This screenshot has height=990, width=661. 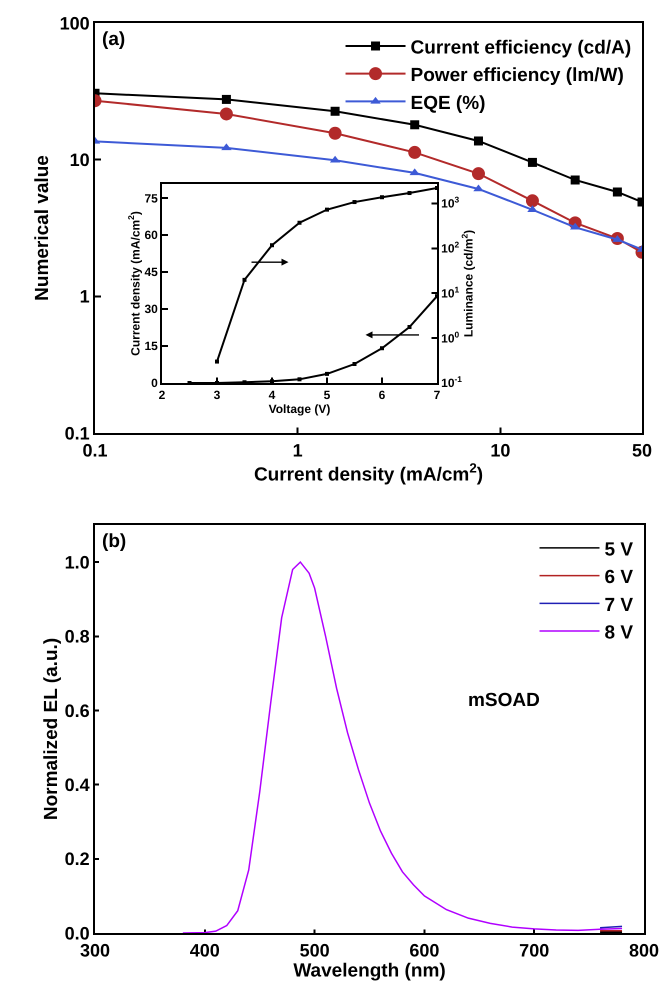 I want to click on legend-label: 5 V, so click(x=619, y=549).